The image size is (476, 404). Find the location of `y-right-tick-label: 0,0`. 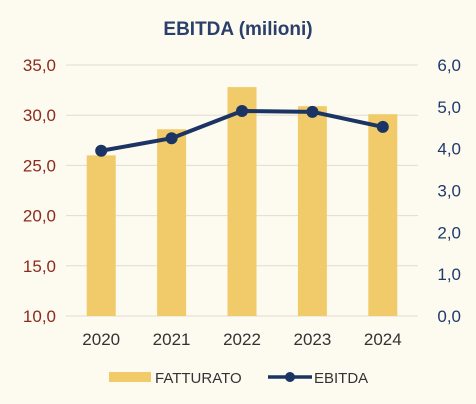

y-right-tick-label: 0,0 is located at coordinates (449, 316).